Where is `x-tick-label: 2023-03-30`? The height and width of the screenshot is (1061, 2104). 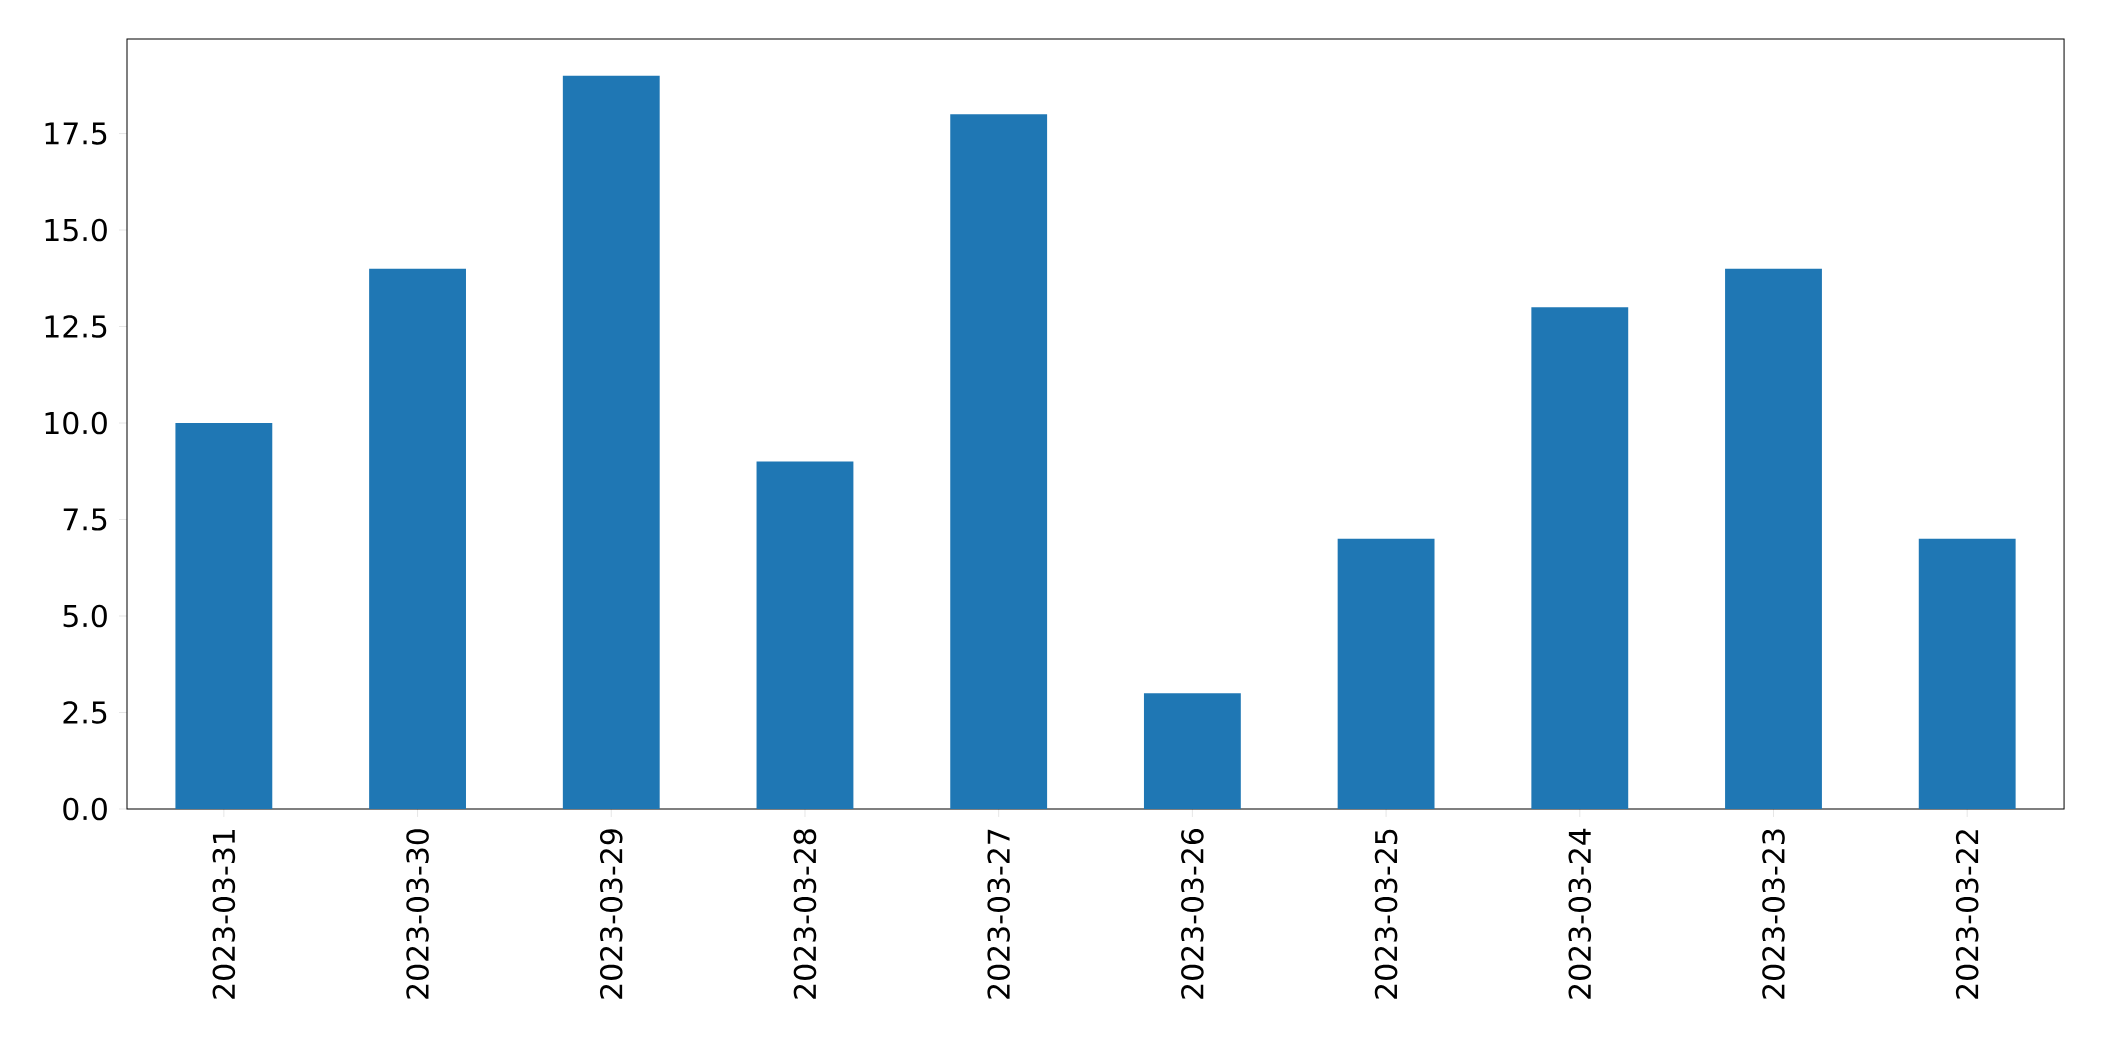
x-tick-label: 2023-03-30 is located at coordinates (417, 914).